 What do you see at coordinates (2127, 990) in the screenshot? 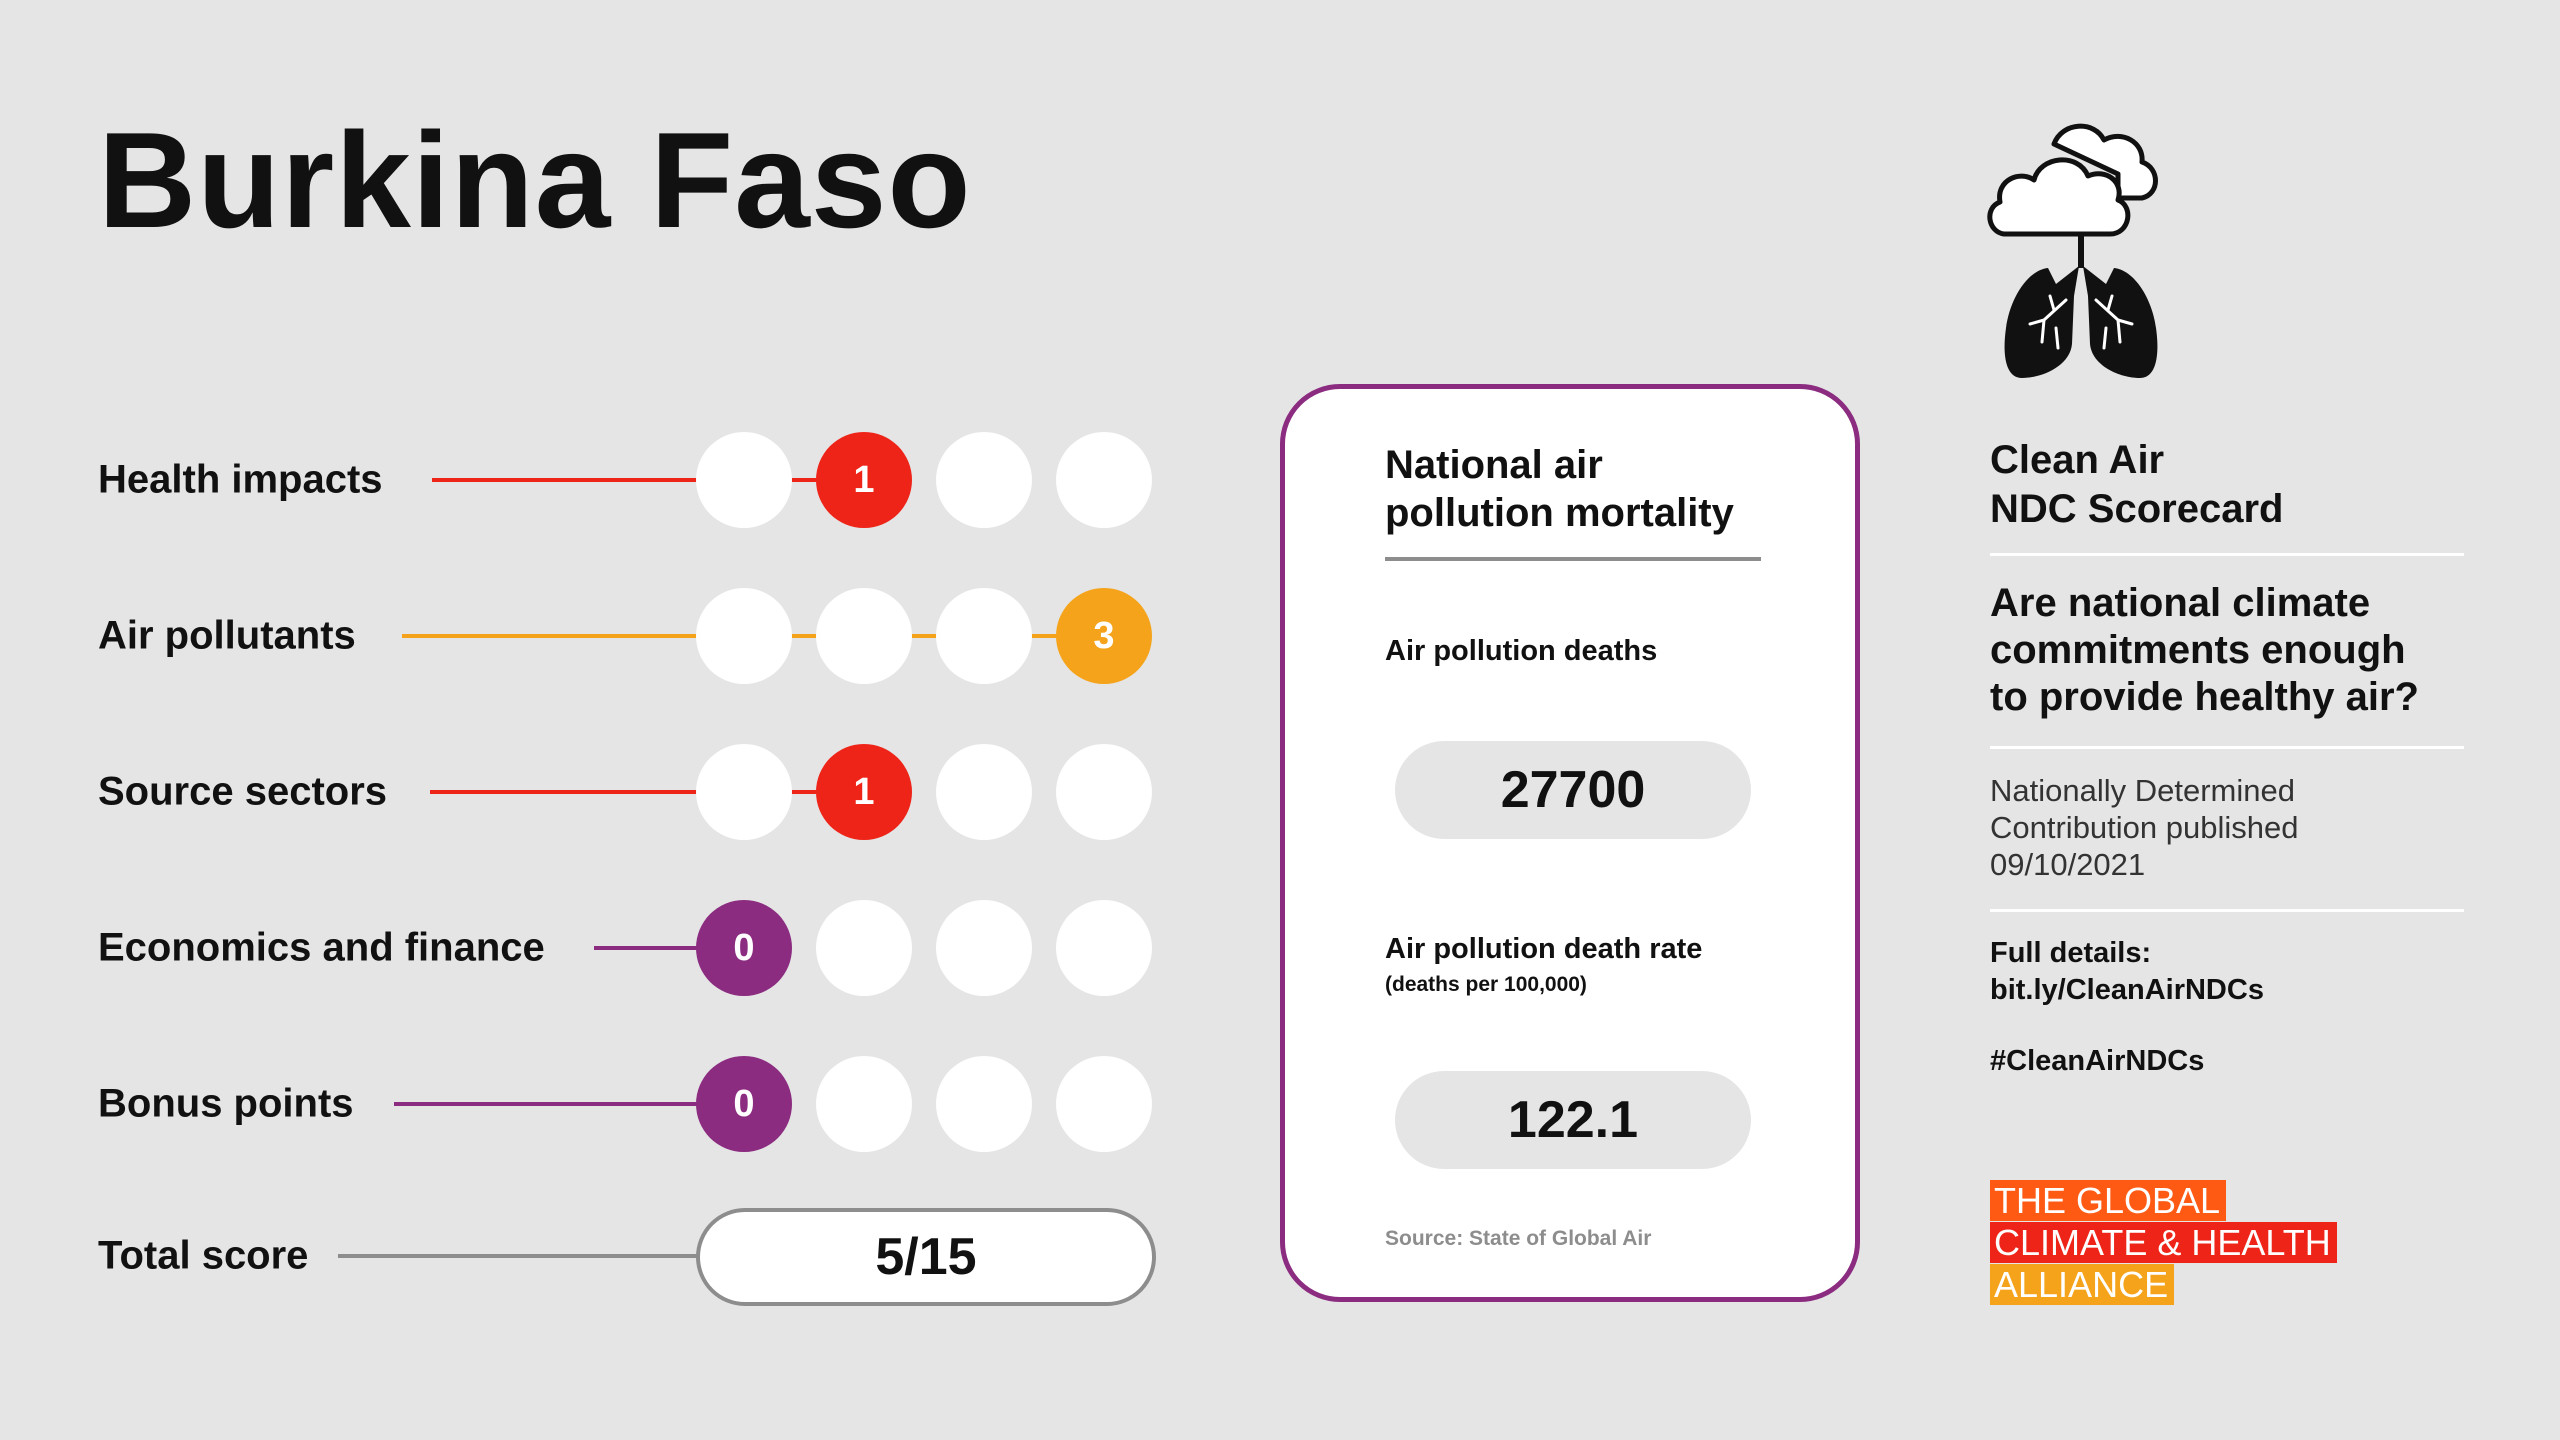
I see `details-link: bit.ly/CleanAirNDCs` at bounding box center [2127, 990].